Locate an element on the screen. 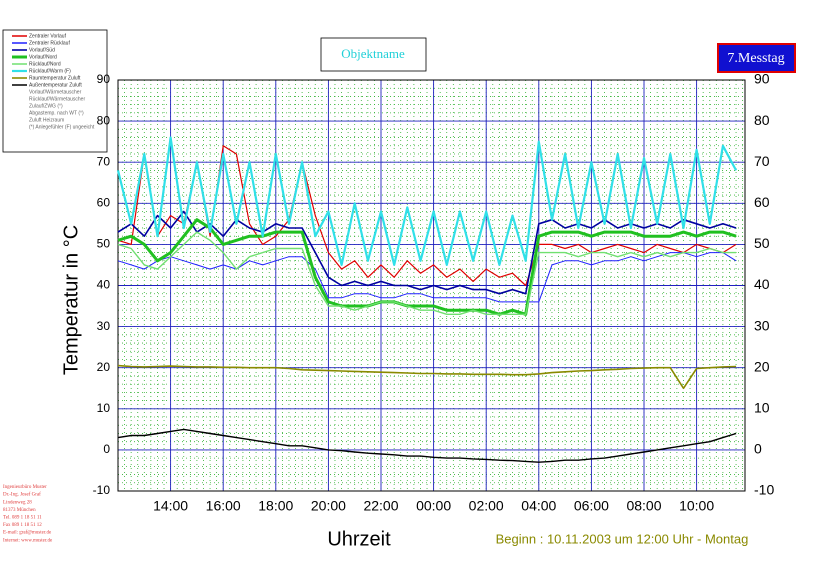 The width and height of the screenshot is (820, 580). legend-note: Zulauf/ZWG (°) is located at coordinates (46, 106).